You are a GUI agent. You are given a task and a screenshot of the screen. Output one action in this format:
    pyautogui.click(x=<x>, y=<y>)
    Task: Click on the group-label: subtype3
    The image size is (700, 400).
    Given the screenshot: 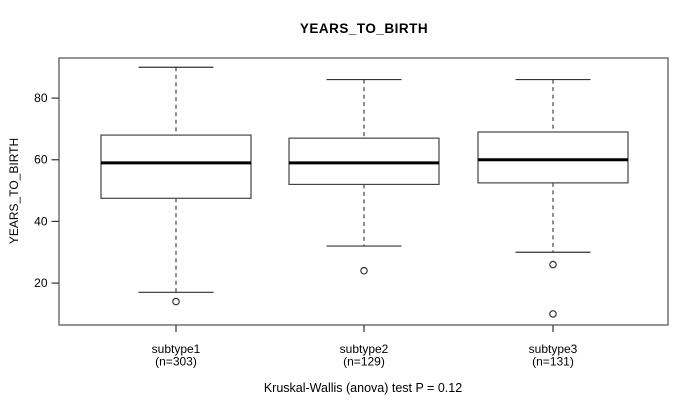 What is the action you would take?
    pyautogui.click(x=553, y=349)
    